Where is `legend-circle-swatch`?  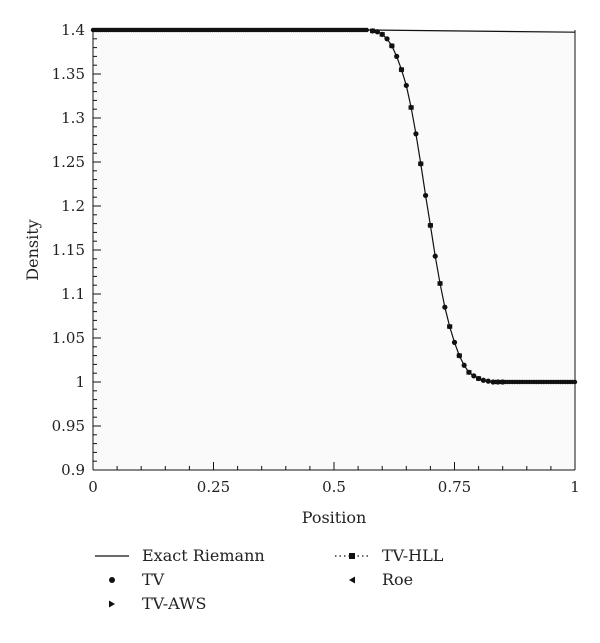
legend-circle-swatch is located at coordinates (112, 580).